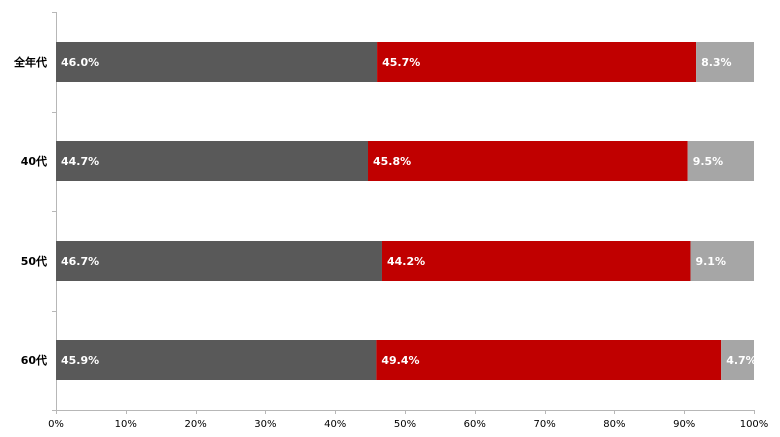 This screenshot has width=780, height=437. Describe the element at coordinates (34, 161) in the screenshot. I see `category-label-1: 40代` at that location.